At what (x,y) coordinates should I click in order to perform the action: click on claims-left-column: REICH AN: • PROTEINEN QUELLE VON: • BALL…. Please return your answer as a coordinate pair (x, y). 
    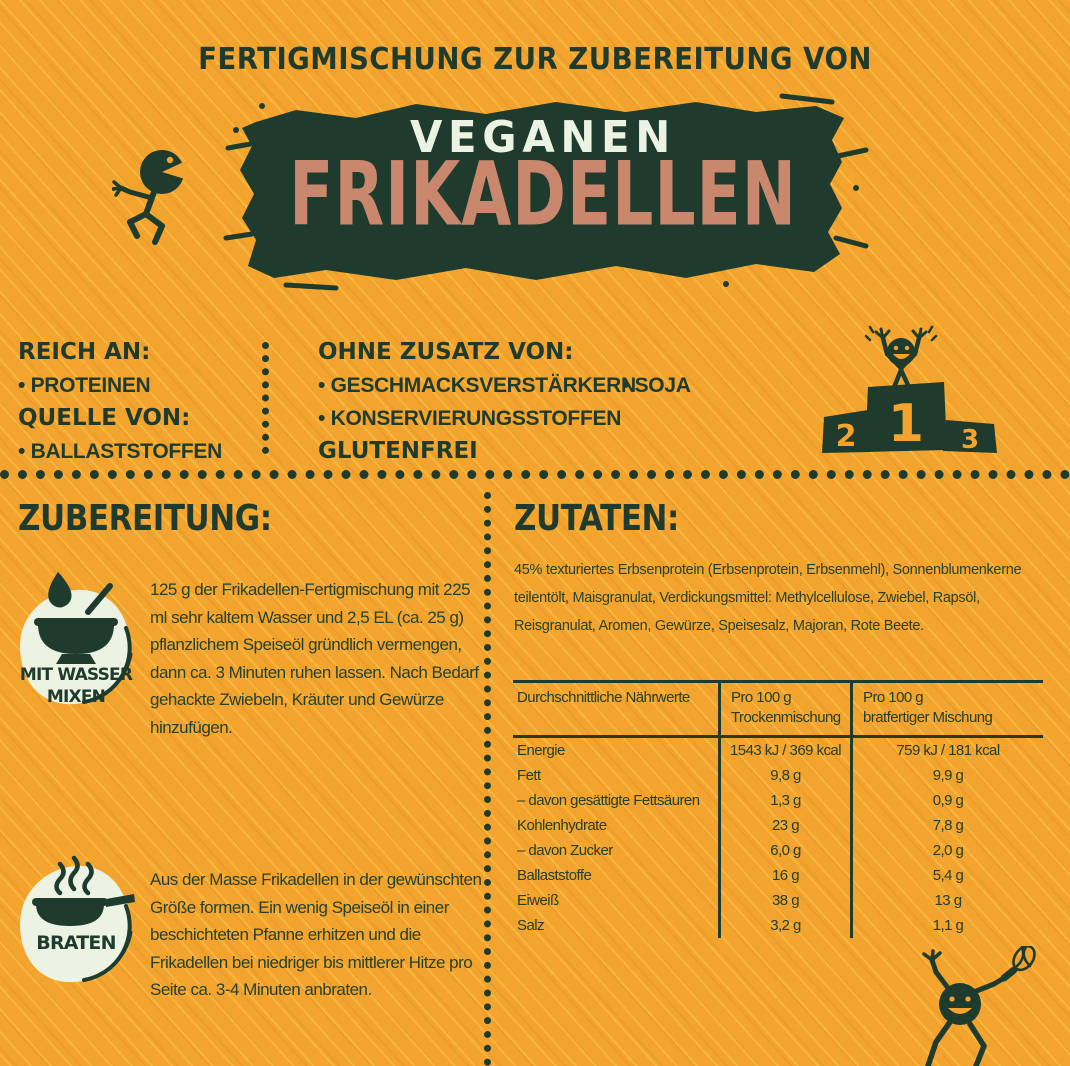
    Looking at the image, I should click on (120, 402).